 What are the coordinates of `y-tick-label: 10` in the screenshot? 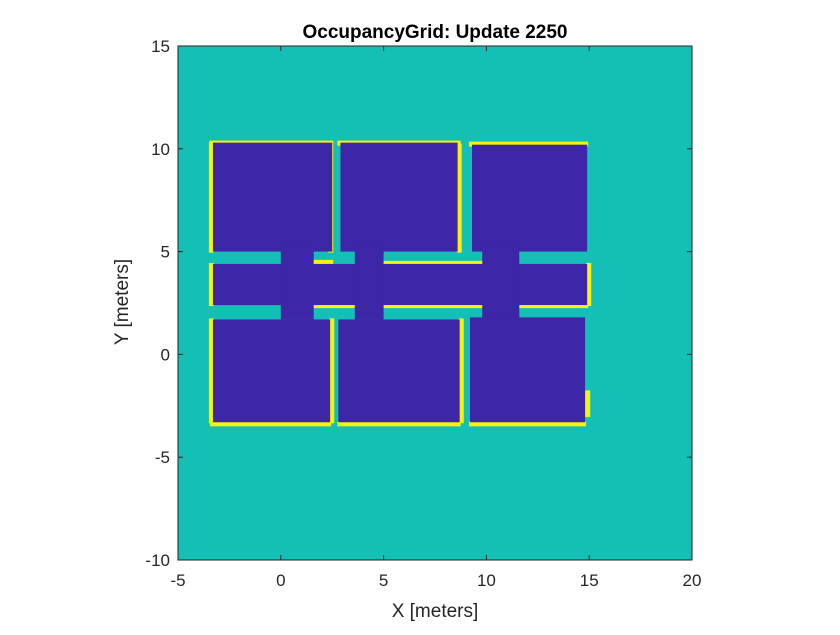 It's located at (160, 149).